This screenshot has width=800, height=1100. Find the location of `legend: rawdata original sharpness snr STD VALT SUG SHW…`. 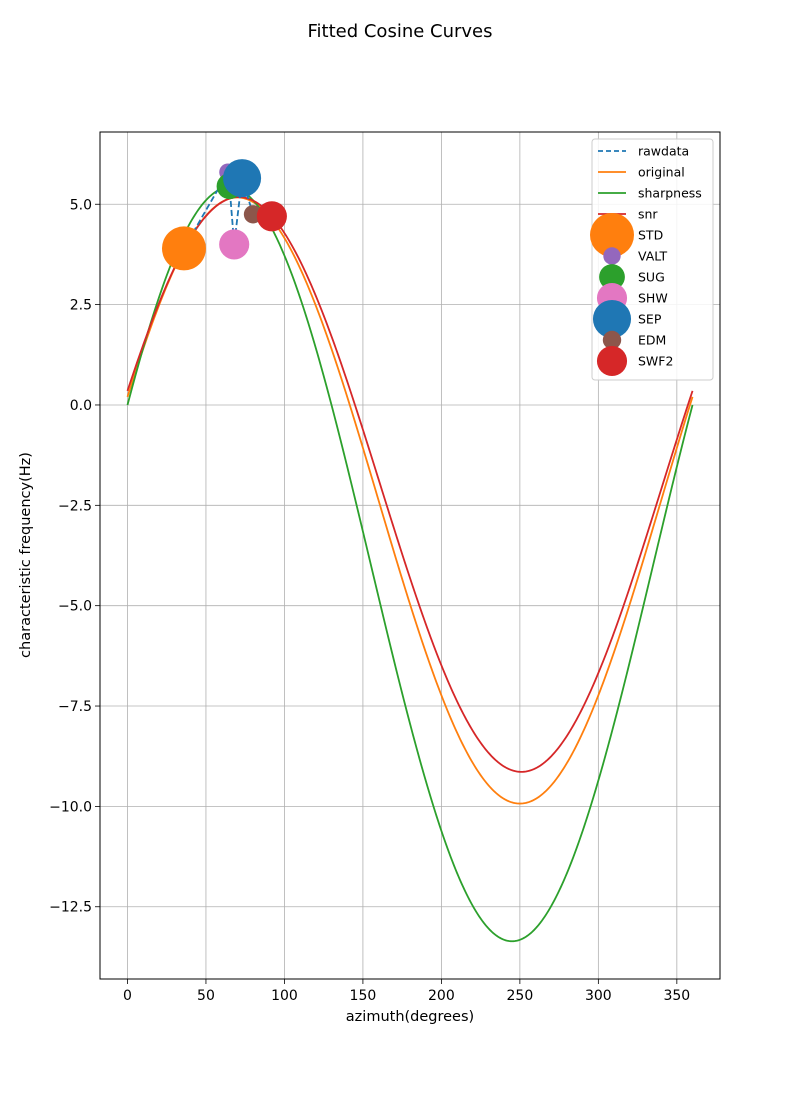

legend: rawdata original sharpness snr STD VALT SUG SHW… is located at coordinates (652, 259).